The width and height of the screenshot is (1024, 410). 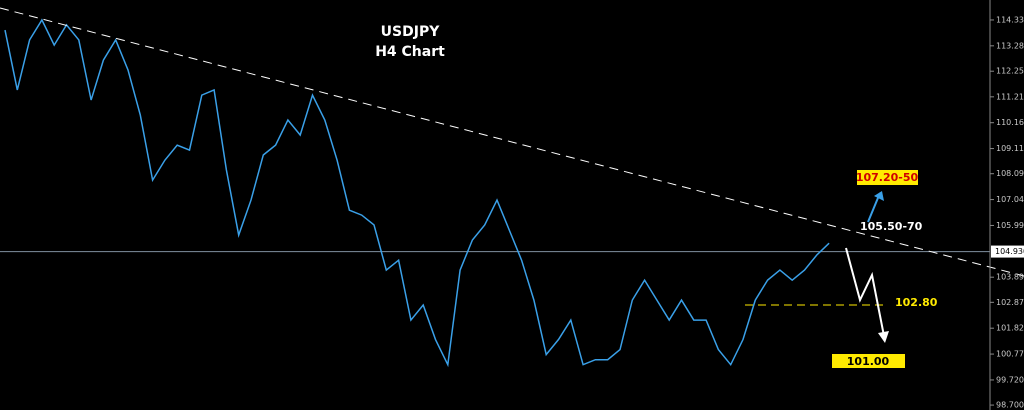 What do you see at coordinates (1010, 302) in the screenshot?
I see `y-tick-label: 102.870` at bounding box center [1010, 302].